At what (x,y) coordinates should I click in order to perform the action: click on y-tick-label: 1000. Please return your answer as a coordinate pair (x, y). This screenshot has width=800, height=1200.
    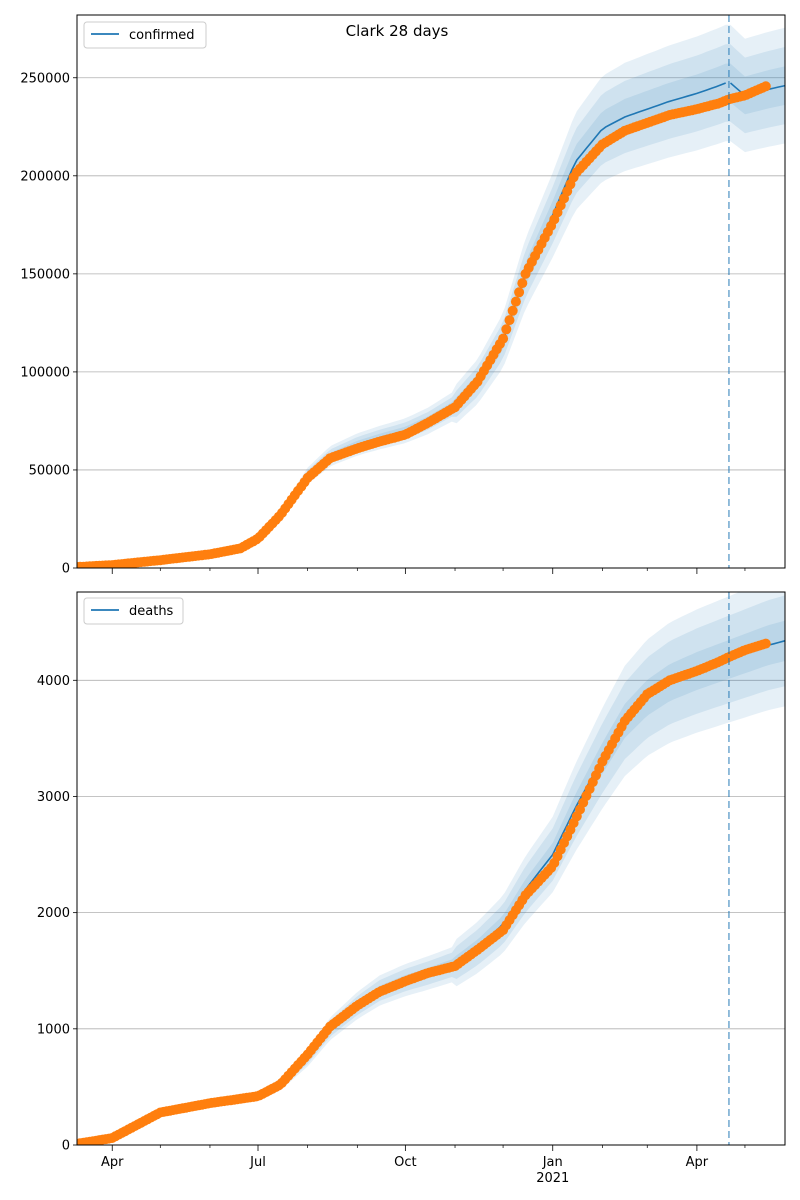
    Looking at the image, I should click on (53, 1029).